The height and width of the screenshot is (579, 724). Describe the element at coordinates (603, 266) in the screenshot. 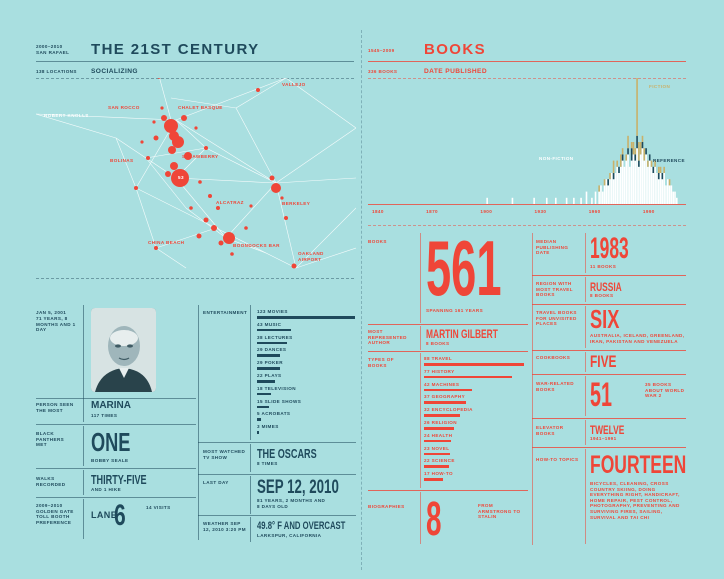

I see `median-sub: 11 BOOKS` at that location.